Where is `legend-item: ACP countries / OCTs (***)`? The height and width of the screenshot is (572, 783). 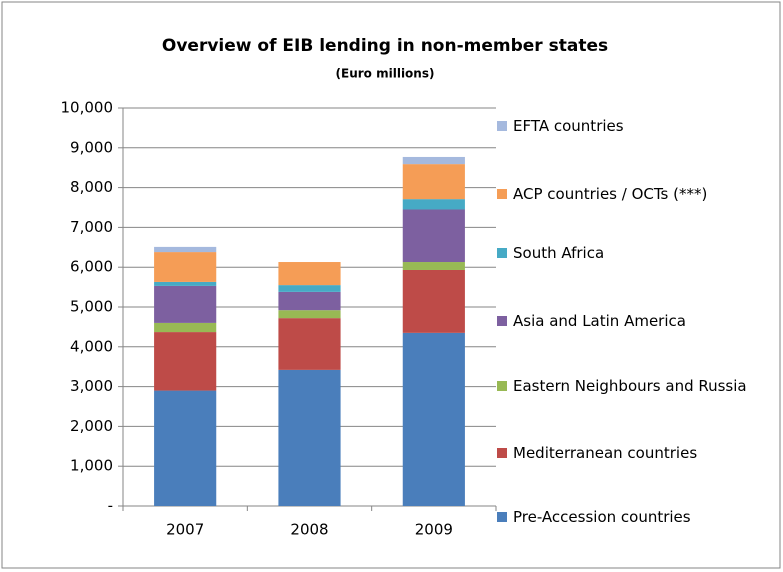
legend-item: ACP countries / OCTs (***) is located at coordinates (640, 194).